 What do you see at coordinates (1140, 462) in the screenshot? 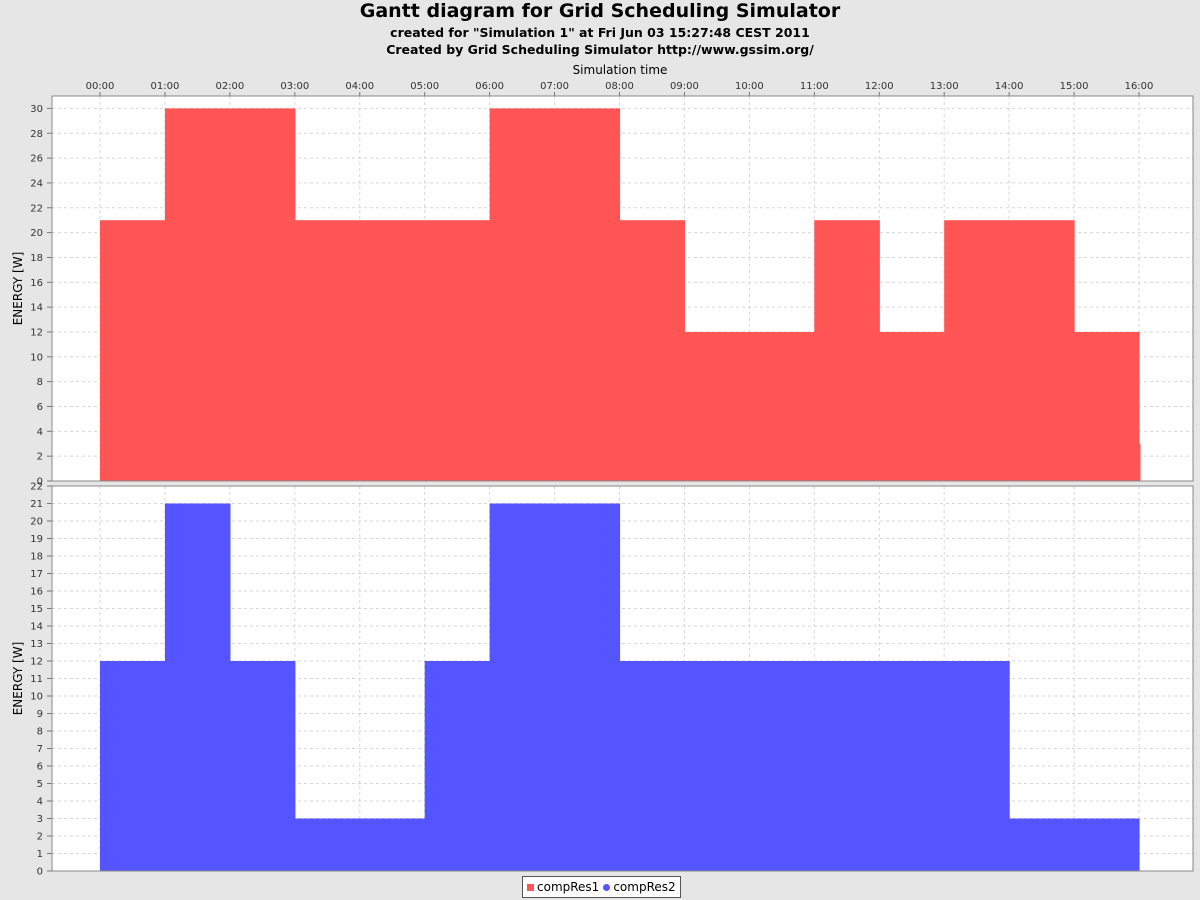
I see `data-bar-end` at bounding box center [1140, 462].